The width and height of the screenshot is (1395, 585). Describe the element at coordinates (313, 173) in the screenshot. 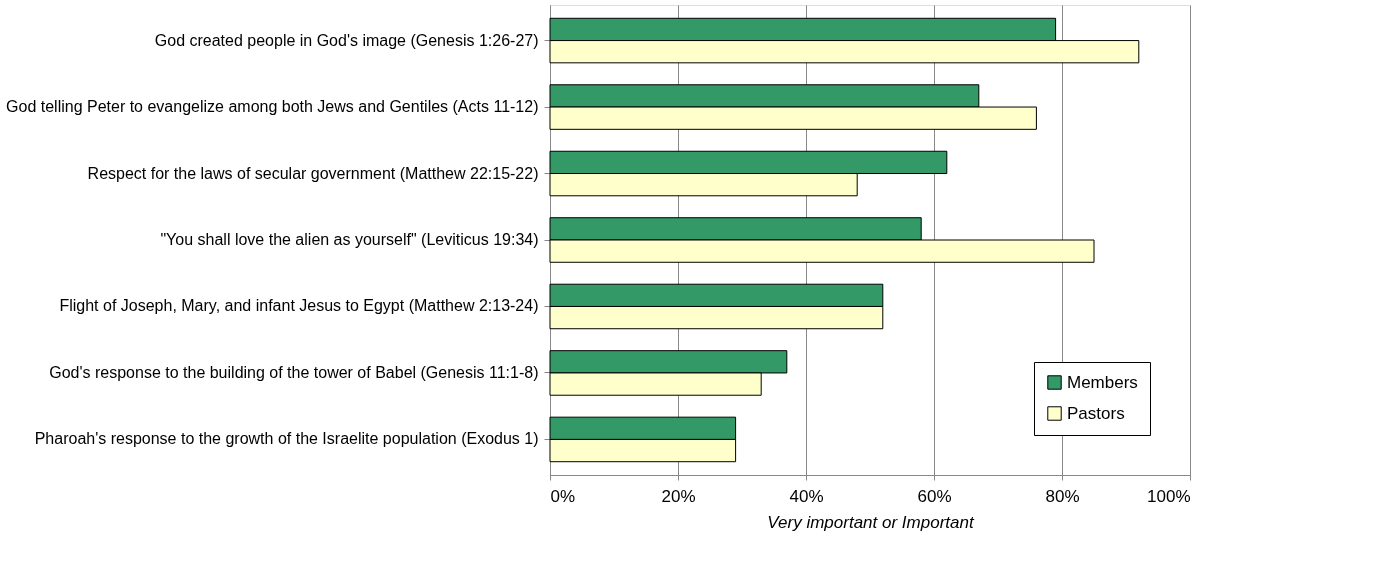

I see `y-tick-label: Respect for the laws of secular government (Matthew 22:15-22)` at that location.